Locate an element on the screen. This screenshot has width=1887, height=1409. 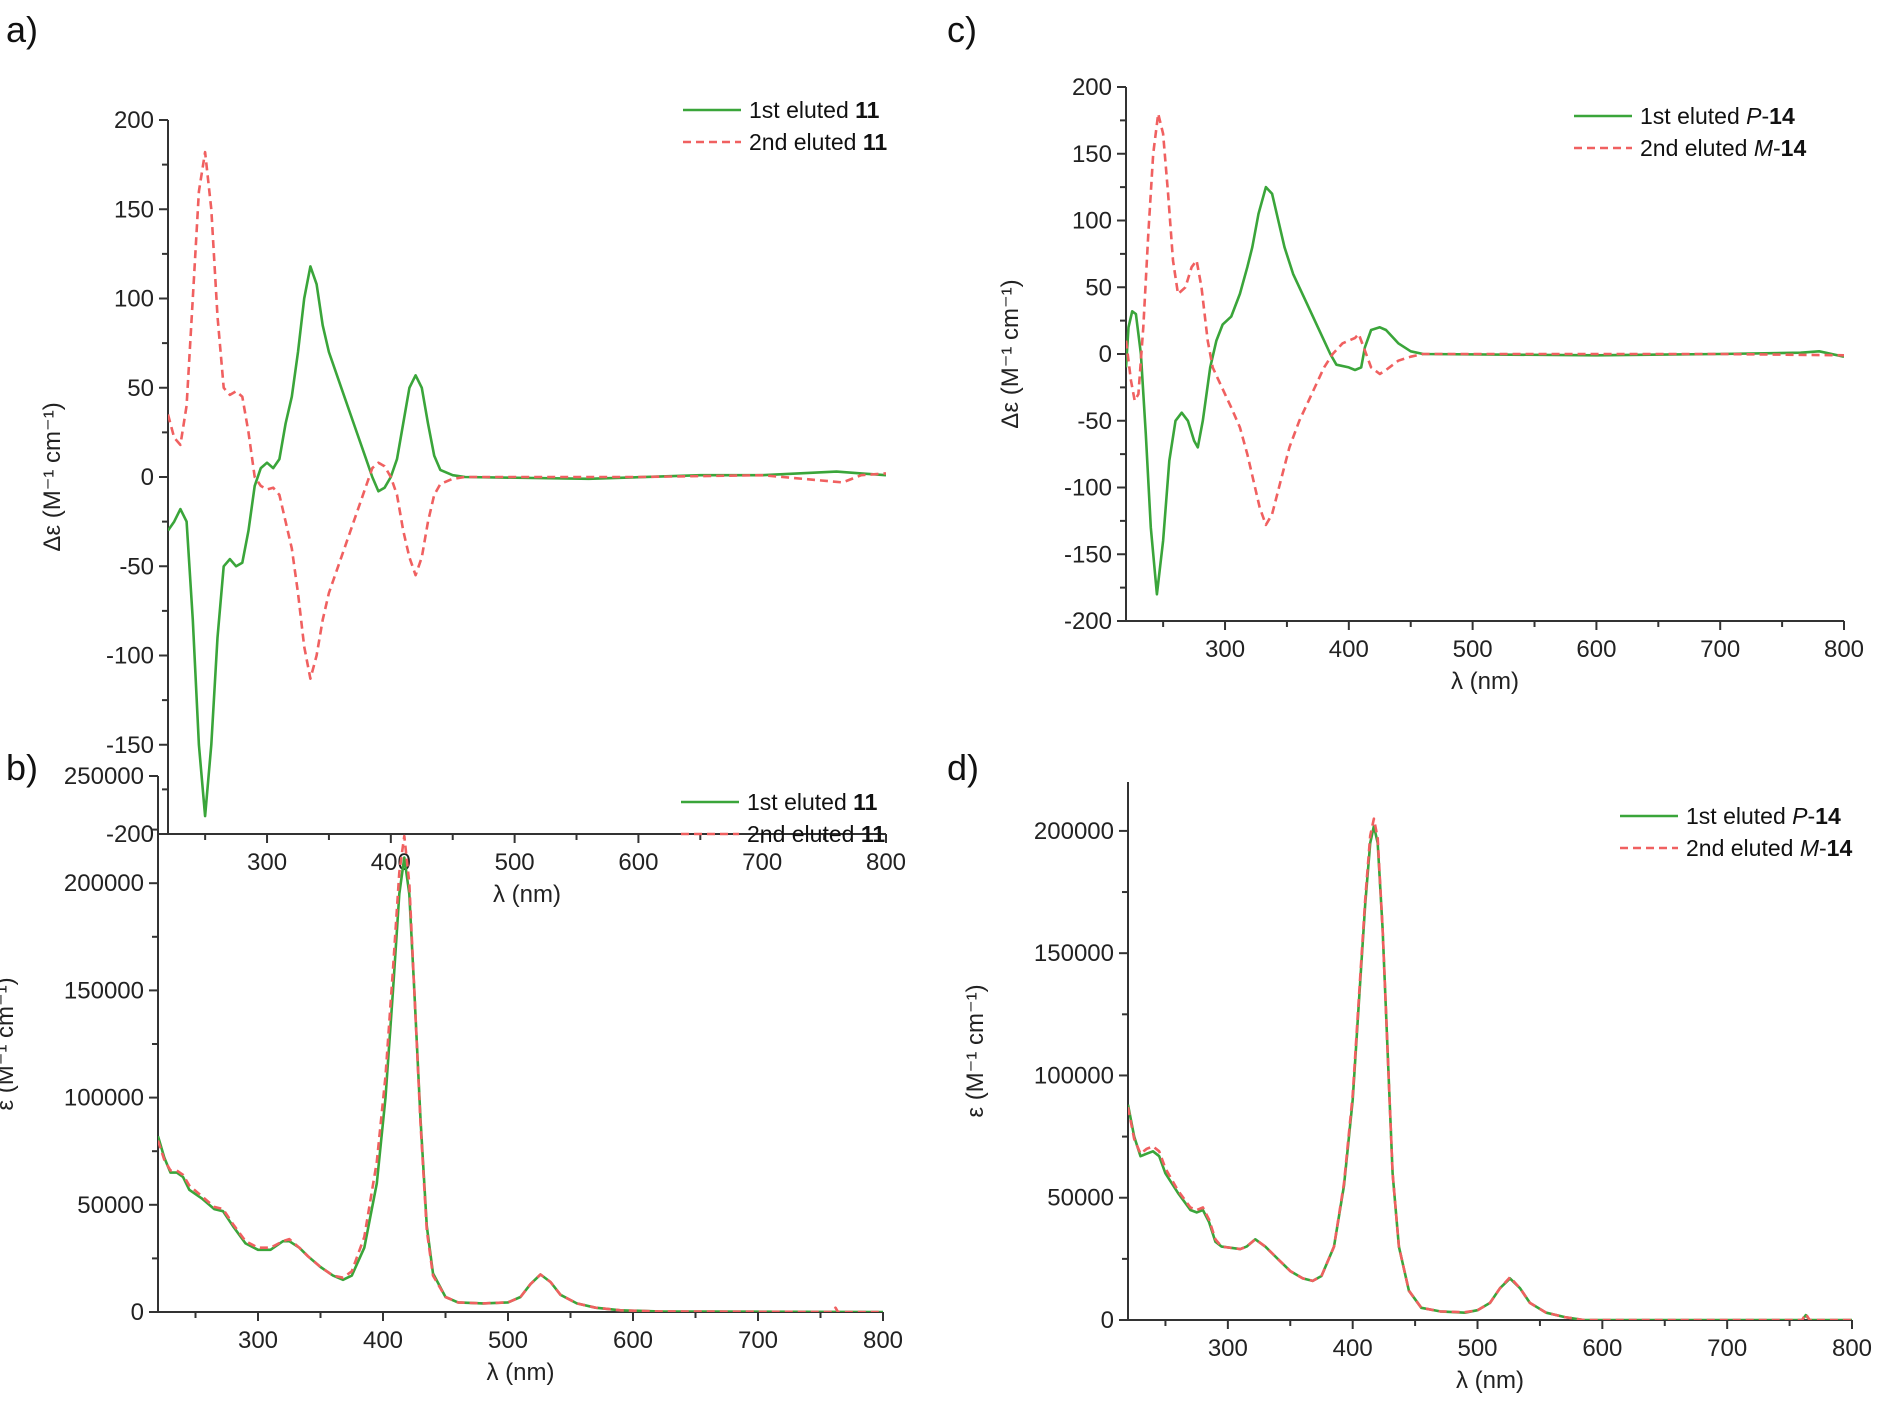
panel-label: d) is located at coordinates (963, 767).